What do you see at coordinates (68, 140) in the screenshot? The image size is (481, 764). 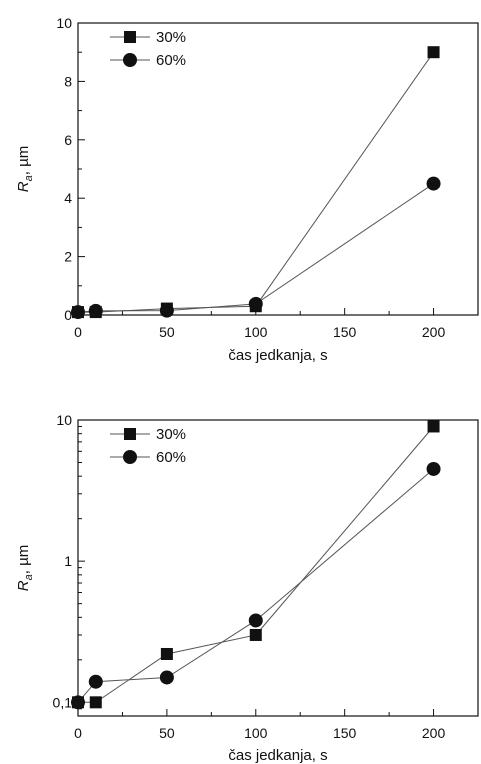 I see `y-tick-label: 6` at bounding box center [68, 140].